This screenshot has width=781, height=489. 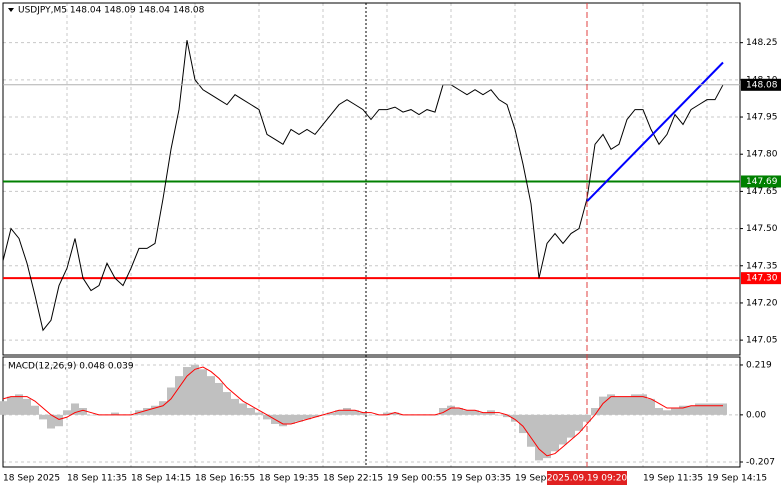 What do you see at coordinates (673, 479) in the screenshot?
I see `x-tick-label: 19 Sep 11:35` at bounding box center [673, 479].